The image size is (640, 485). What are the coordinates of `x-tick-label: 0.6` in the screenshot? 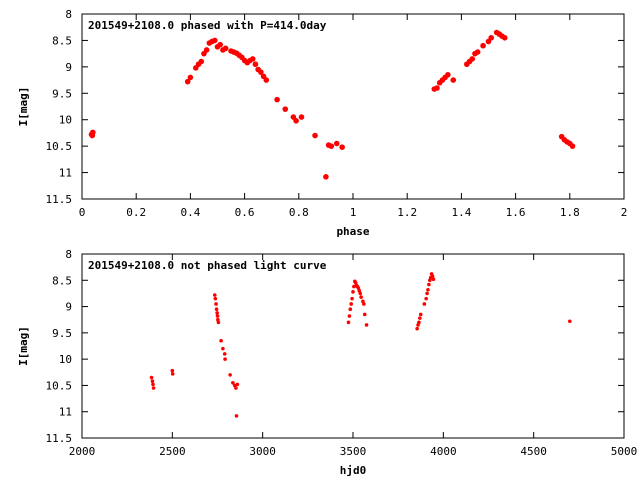 It's located at (245, 212).